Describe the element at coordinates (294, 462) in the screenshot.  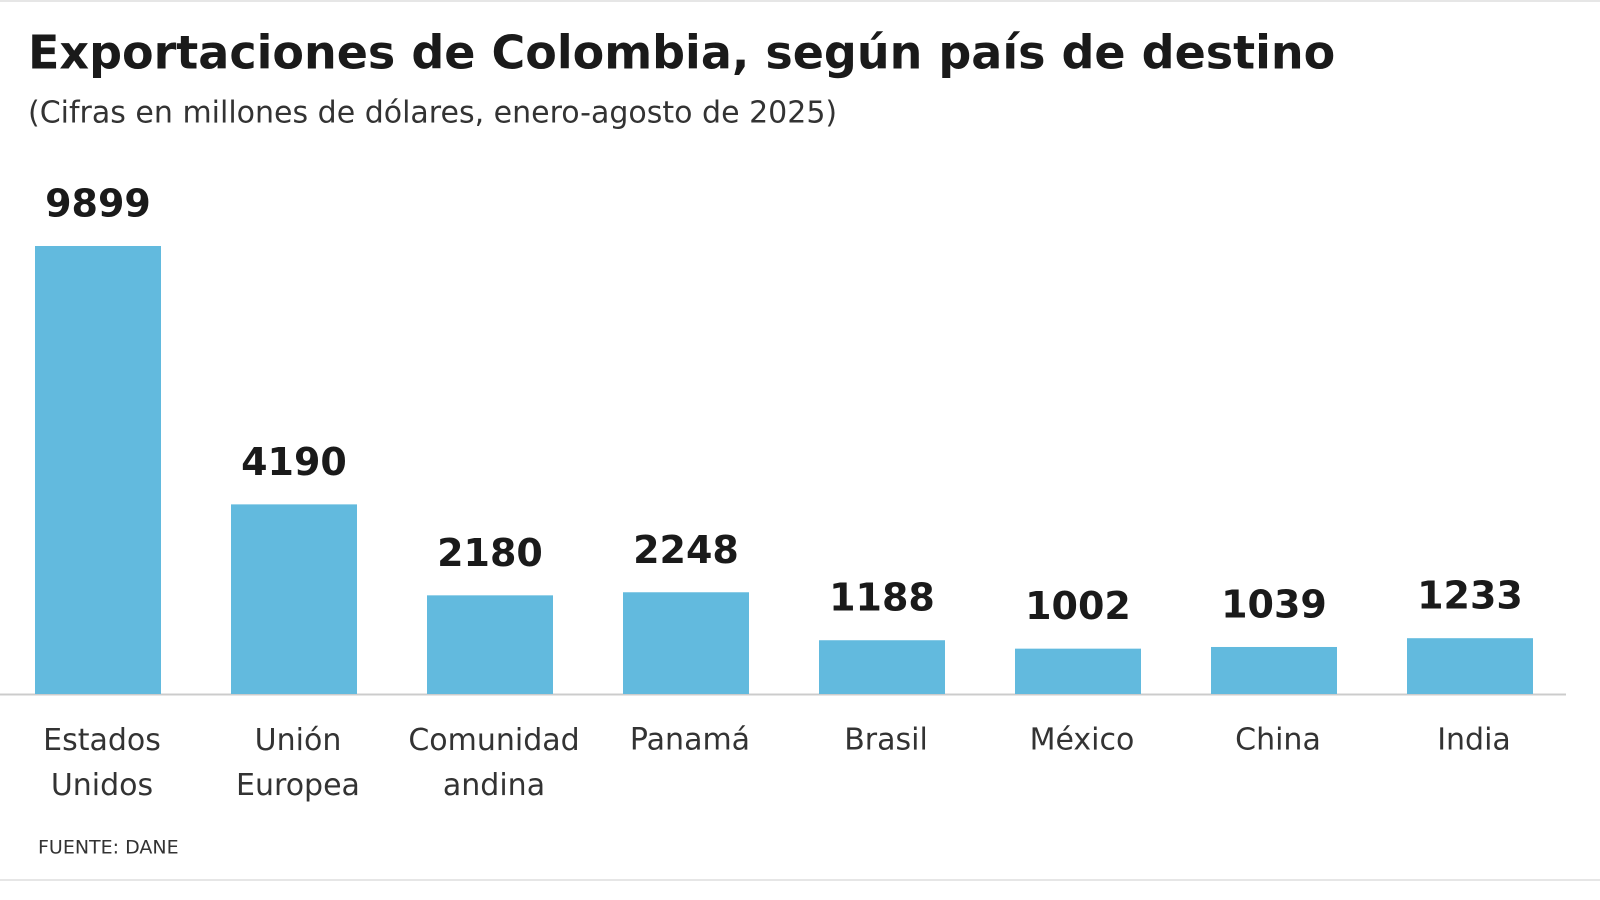
I see `value-label: 4190` at that location.